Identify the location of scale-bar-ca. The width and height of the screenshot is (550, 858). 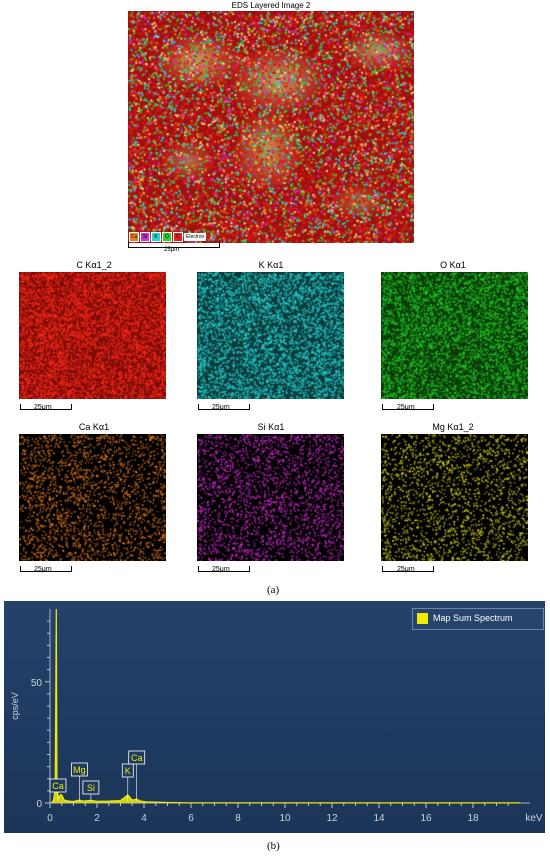
(46, 569).